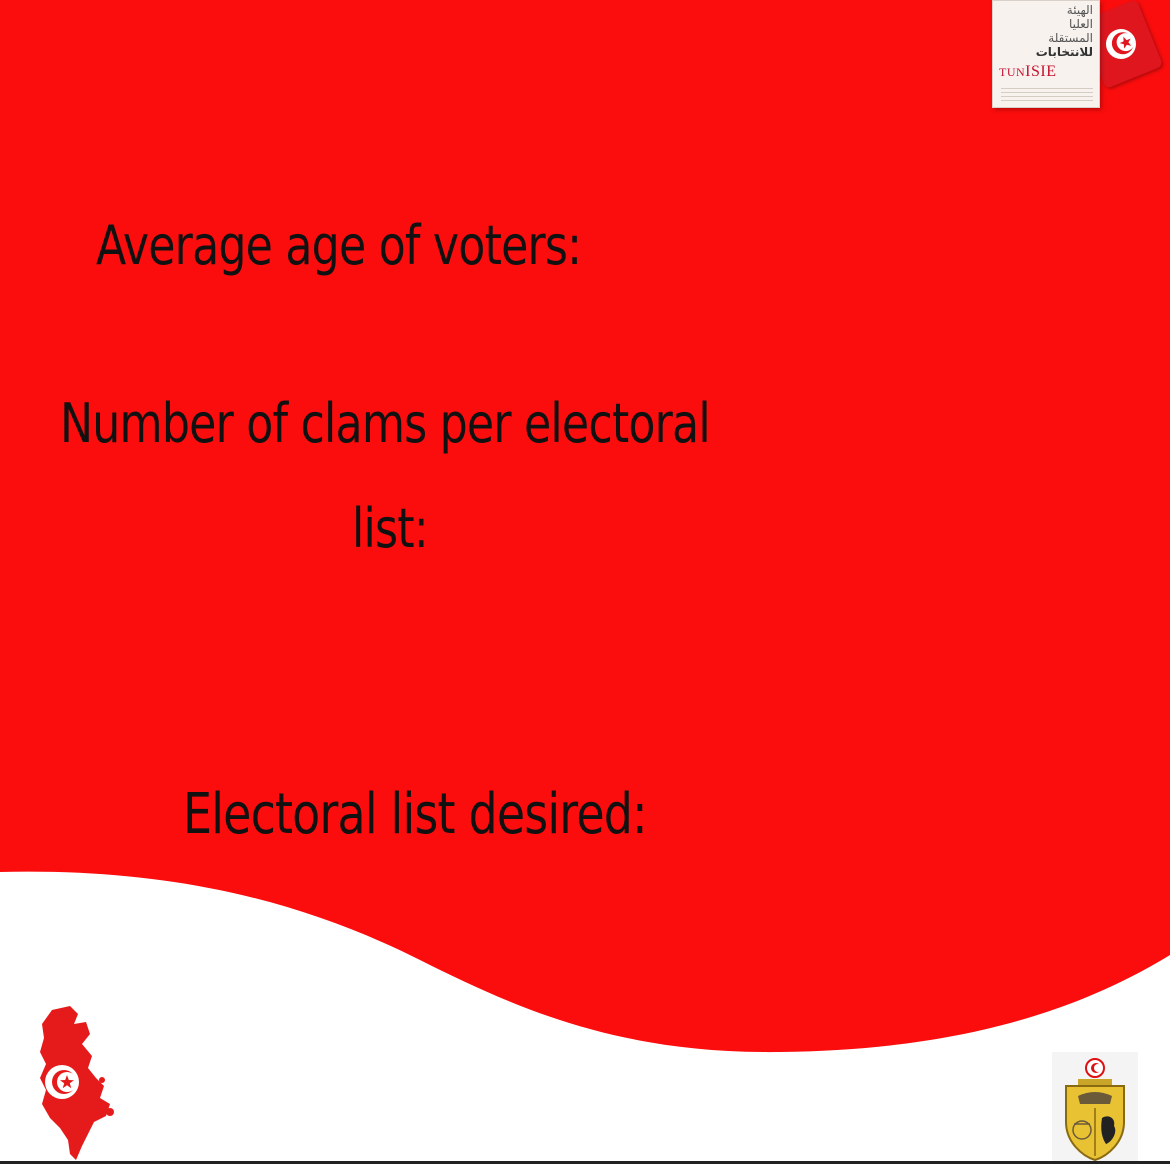 The image size is (1170, 1165). What do you see at coordinates (585, 1162) in the screenshot?
I see `bottom-border` at bounding box center [585, 1162].